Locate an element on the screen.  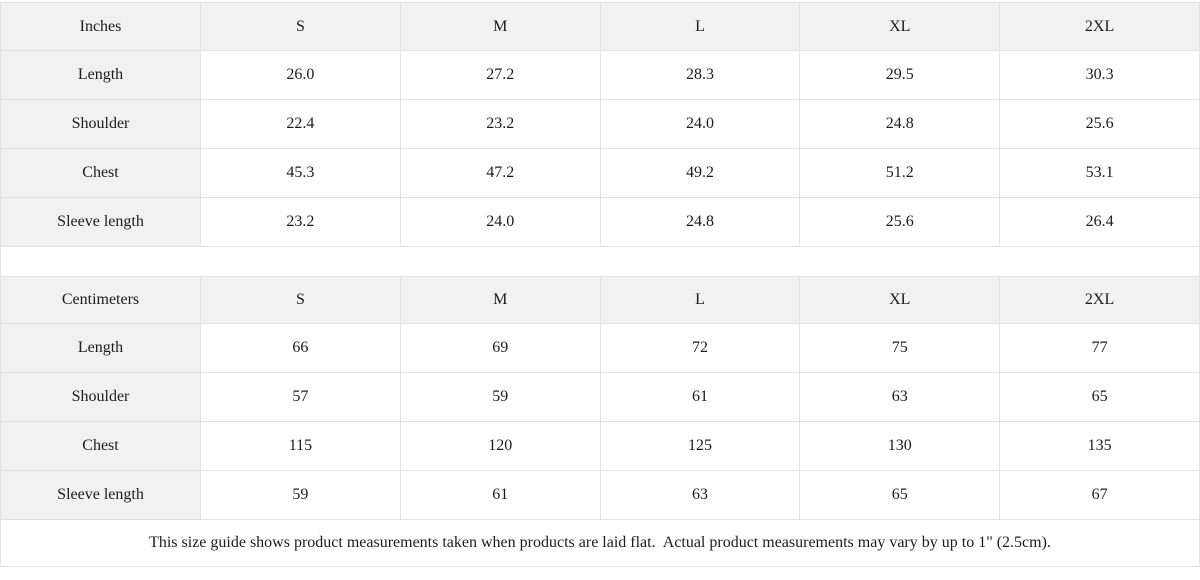
centimeters-header-row: Centimeters S M L XL 2XL is located at coordinates (600, 299).